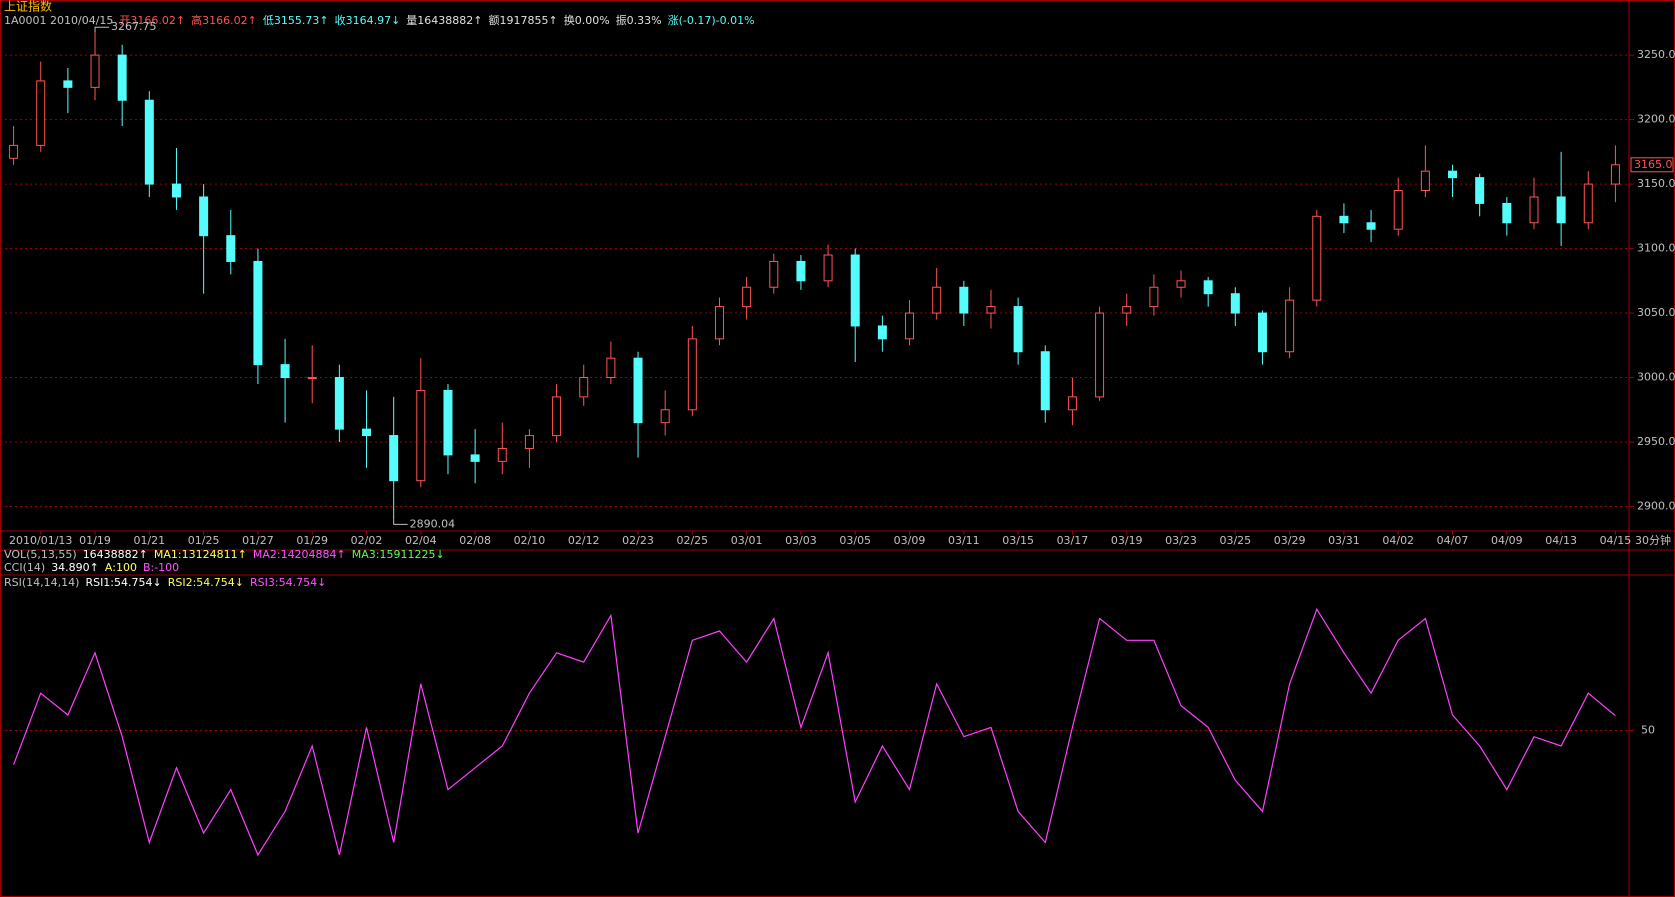  Describe the element at coordinates (1561, 540) in the screenshot. I see `x-tick-label: 04/13` at that location.